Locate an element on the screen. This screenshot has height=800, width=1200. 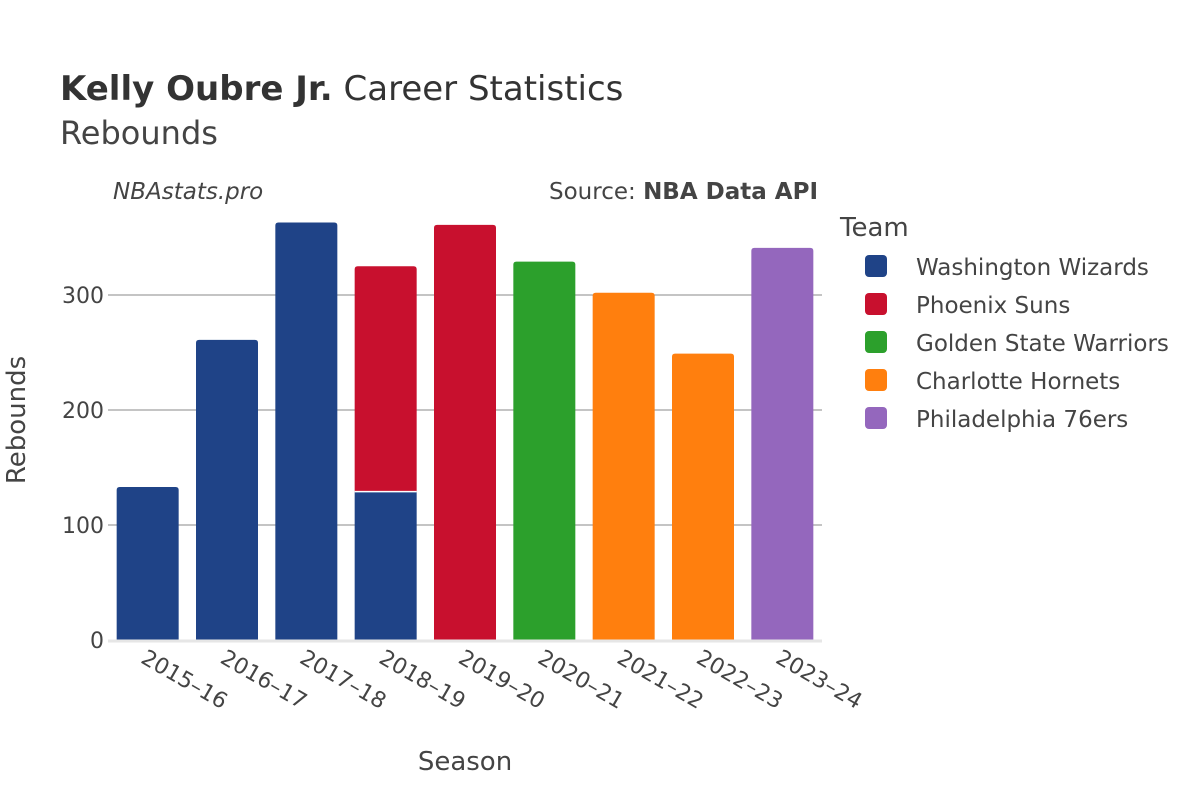
x-tick-label: 2020–21 is located at coordinates (580, 680).